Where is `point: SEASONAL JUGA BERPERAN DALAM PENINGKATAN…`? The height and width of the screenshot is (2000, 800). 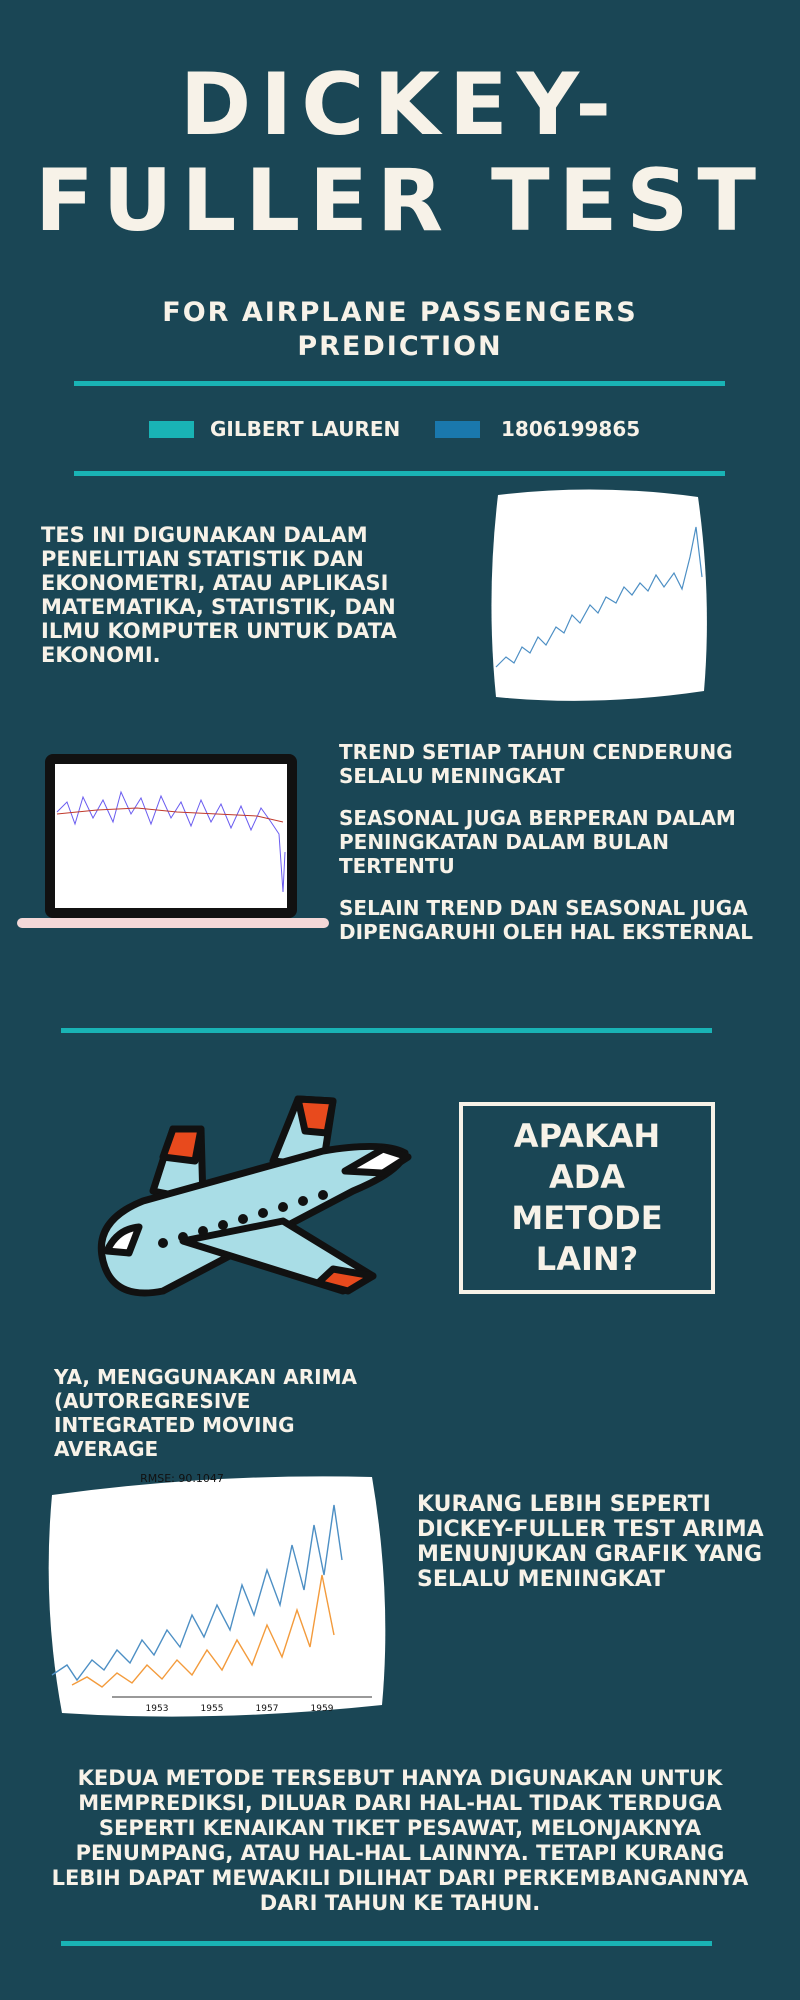 point: SEASONAL JUGA BERPERAN DALAM PENINGKATAN… is located at coordinates (537, 842).